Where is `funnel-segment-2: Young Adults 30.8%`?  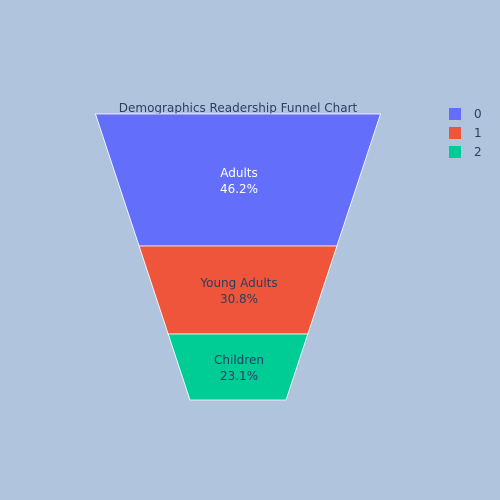
funnel-segment-2: Young Adults 30.8% is located at coordinates (238, 290).